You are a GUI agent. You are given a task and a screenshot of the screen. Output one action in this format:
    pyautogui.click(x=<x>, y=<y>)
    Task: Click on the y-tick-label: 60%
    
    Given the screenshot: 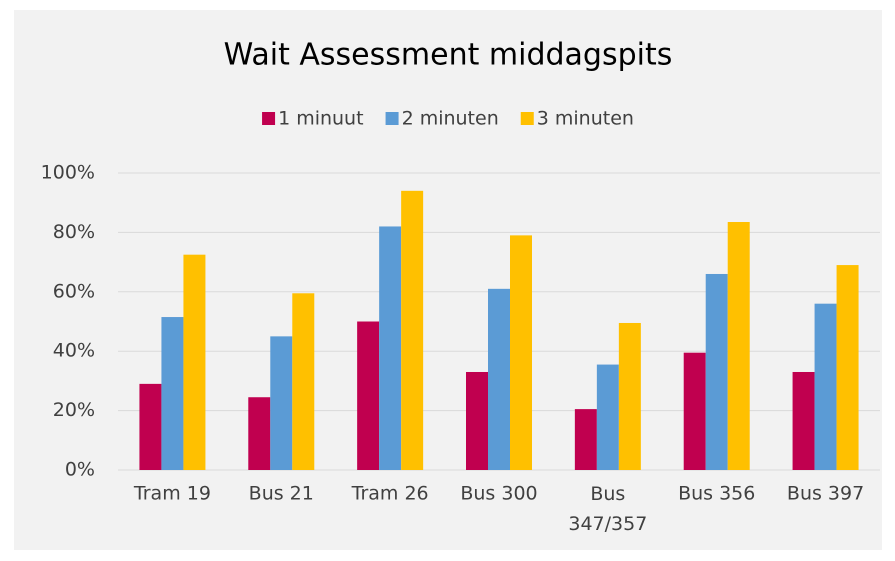 What is the action you would take?
    pyautogui.click(x=74, y=291)
    